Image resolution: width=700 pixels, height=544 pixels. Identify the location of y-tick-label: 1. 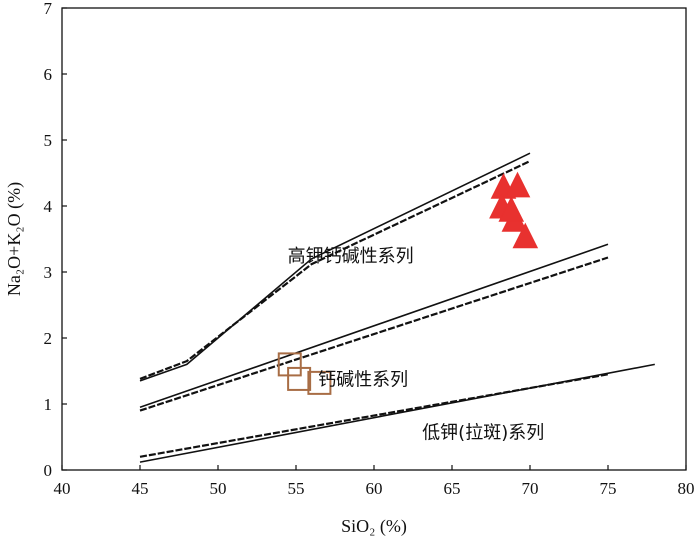
(48, 404).